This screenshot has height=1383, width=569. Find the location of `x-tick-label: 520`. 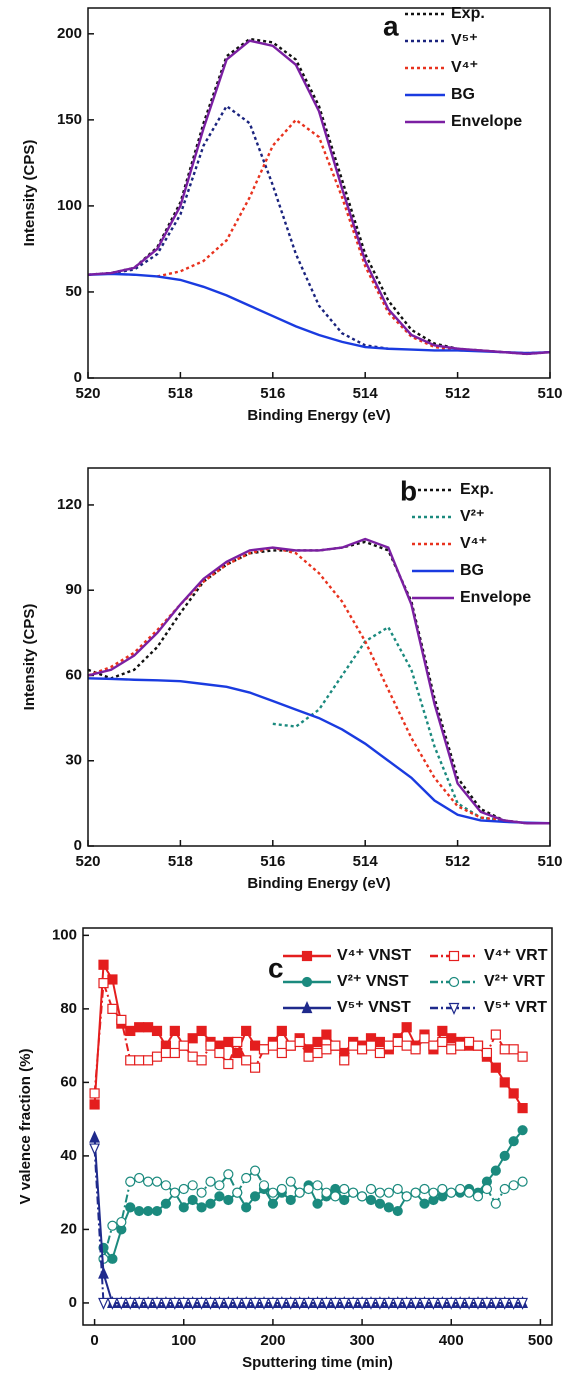

x-tick-label: 520 is located at coordinates (87, 393).